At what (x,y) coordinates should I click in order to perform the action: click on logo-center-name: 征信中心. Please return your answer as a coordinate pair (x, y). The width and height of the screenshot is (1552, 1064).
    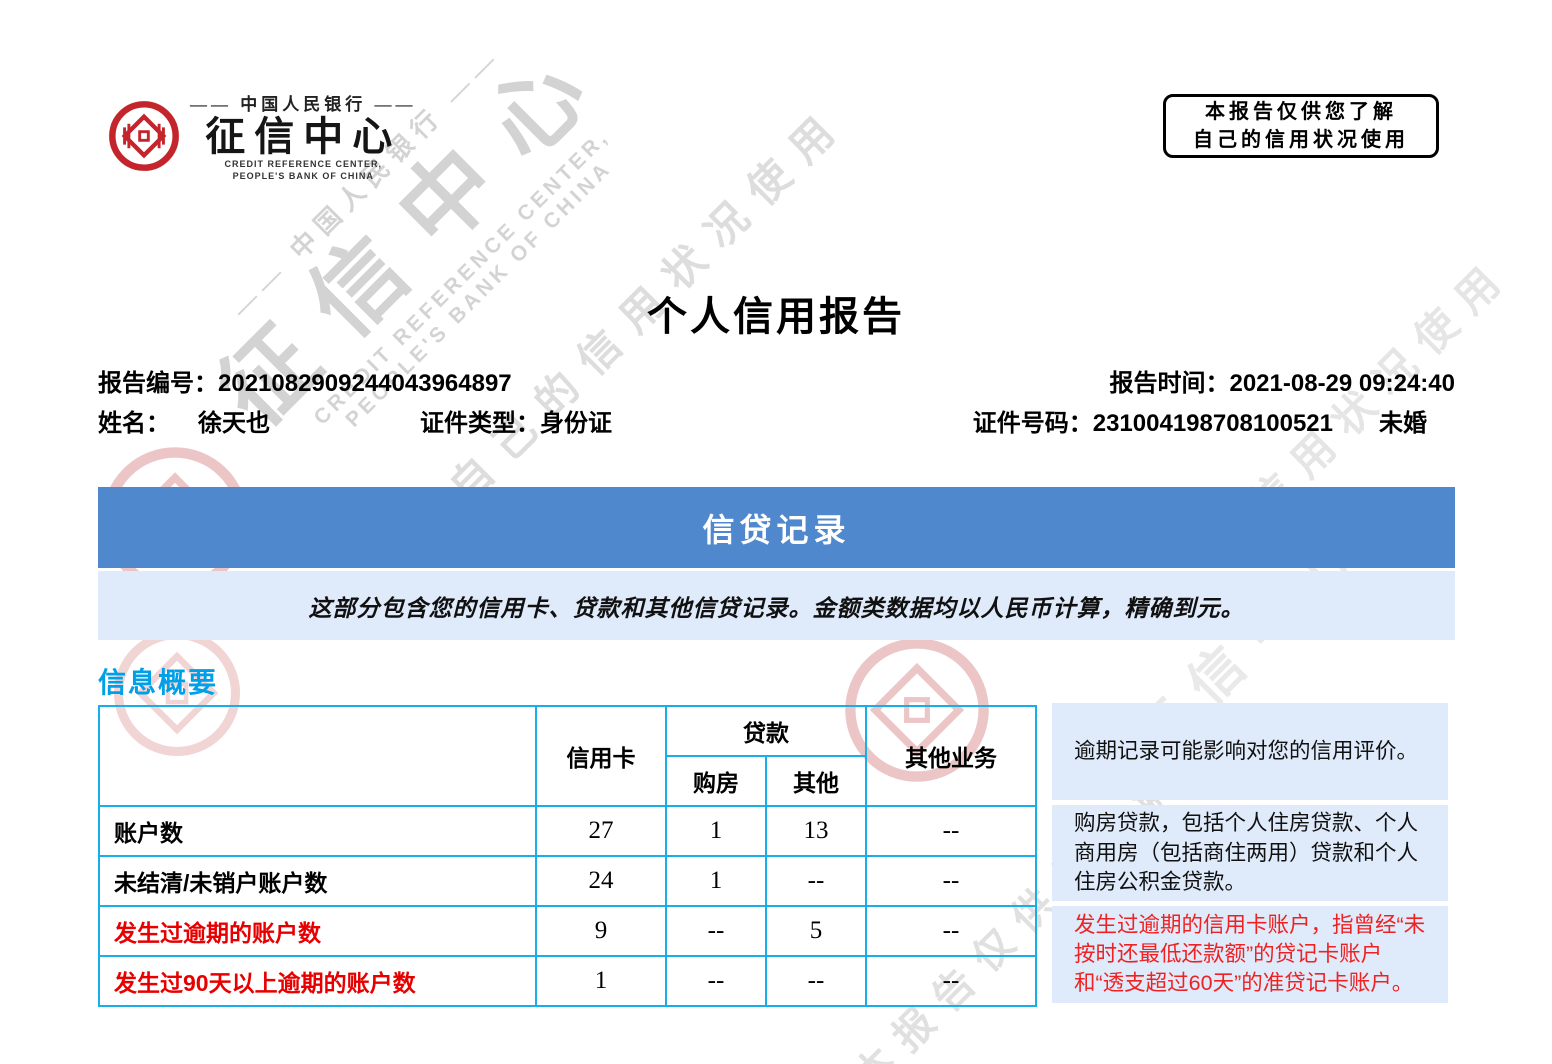
    Looking at the image, I should click on (303, 137).